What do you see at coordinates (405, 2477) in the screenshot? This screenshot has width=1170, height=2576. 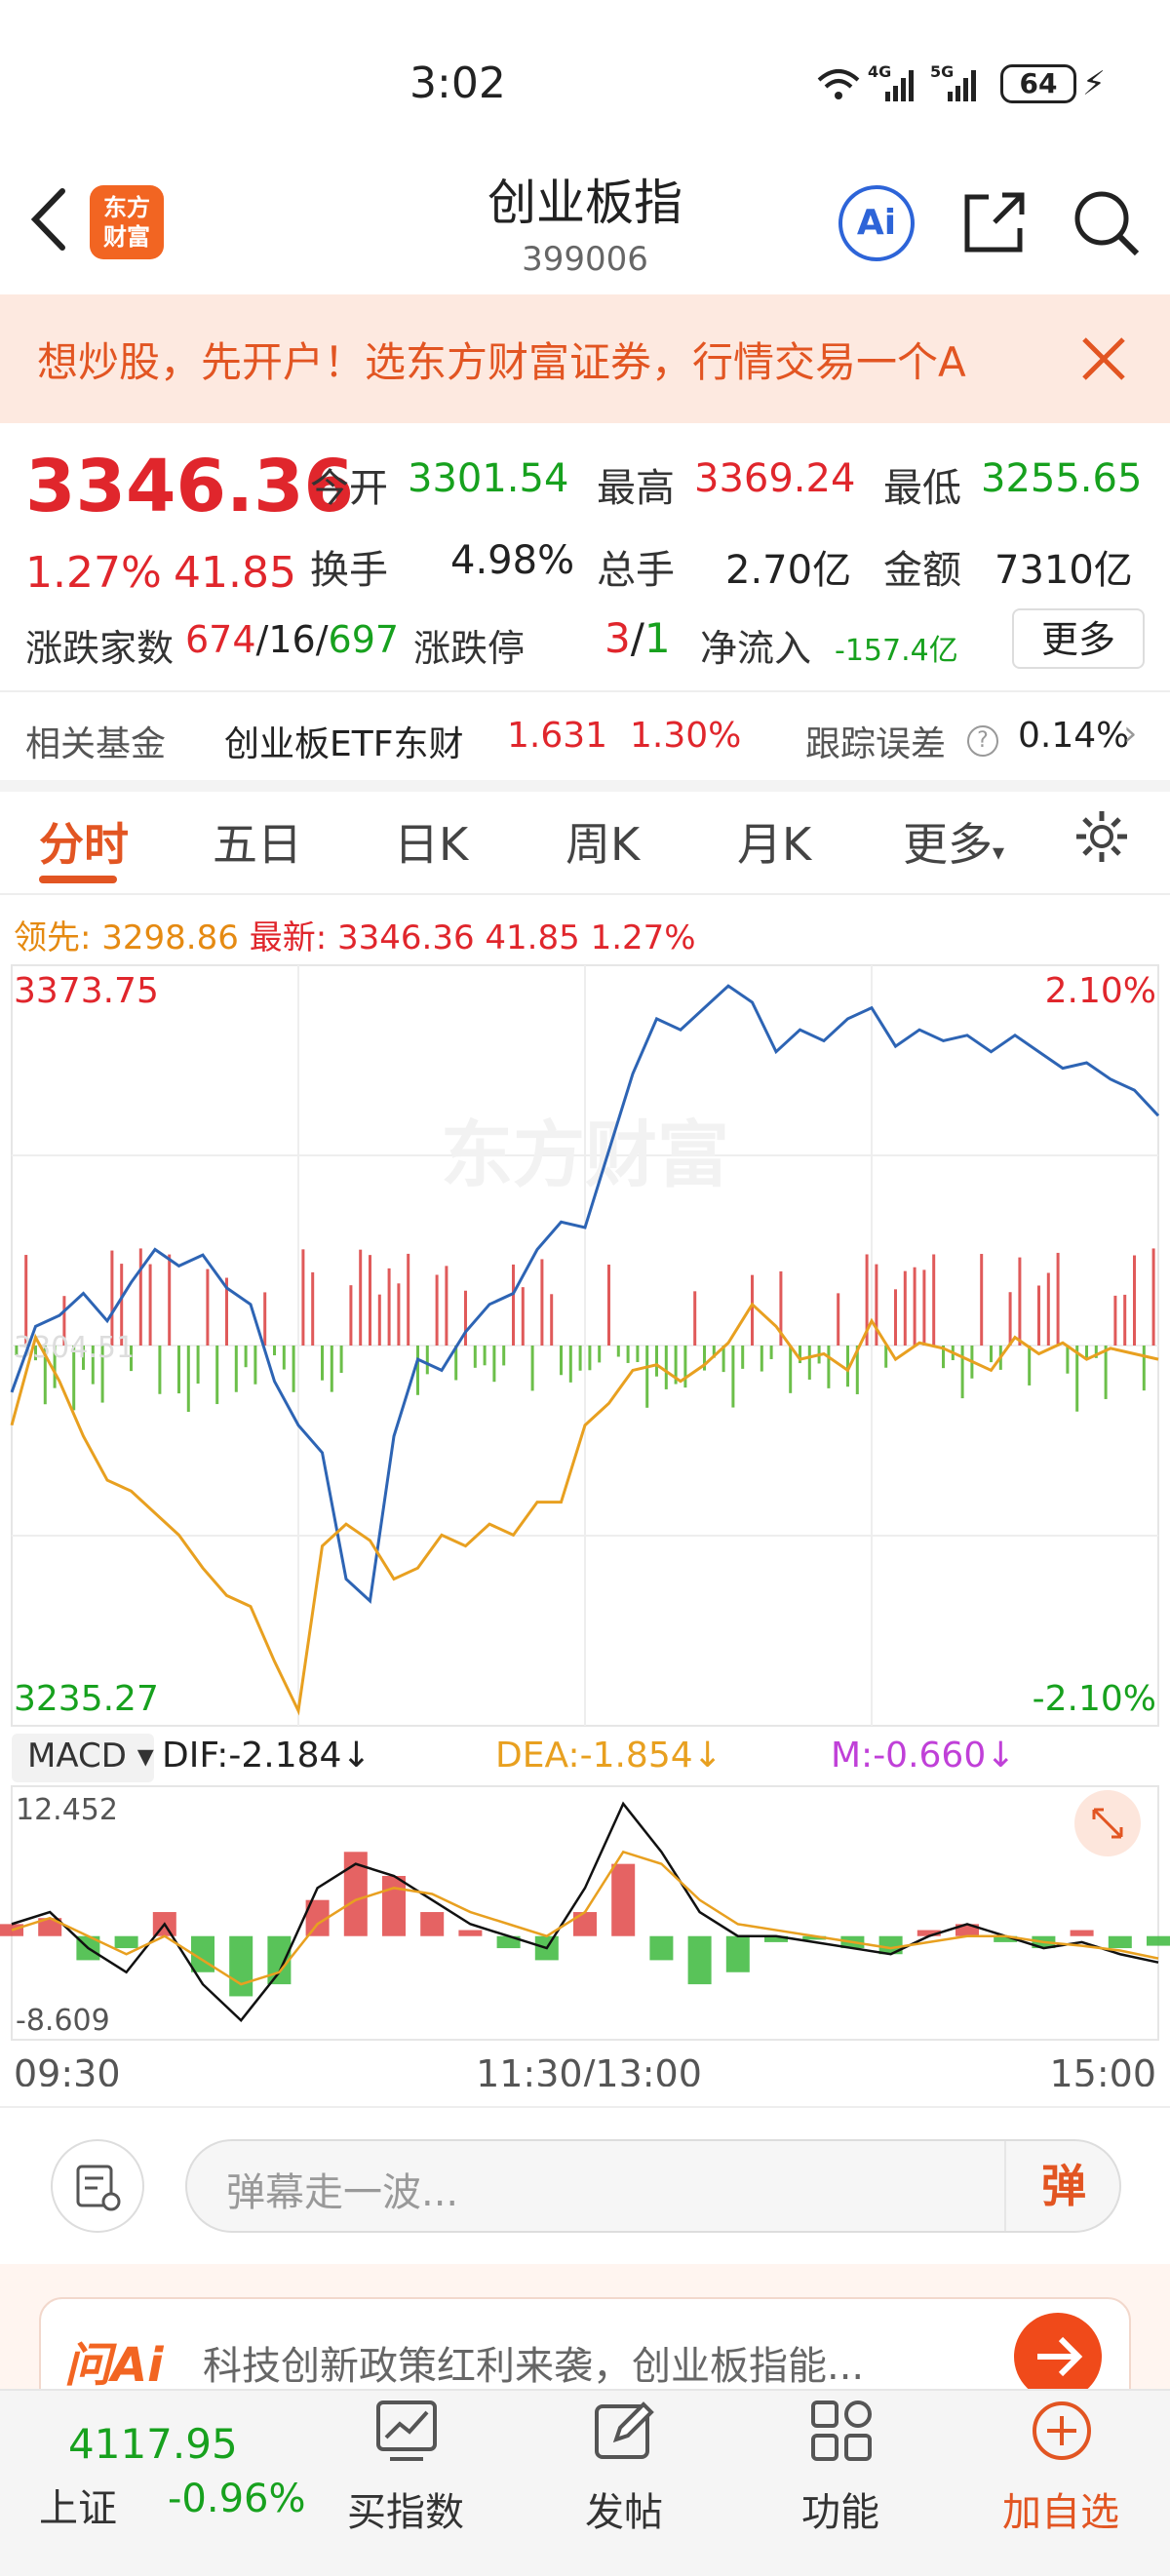 I see `buy-index-button: 买指数` at bounding box center [405, 2477].